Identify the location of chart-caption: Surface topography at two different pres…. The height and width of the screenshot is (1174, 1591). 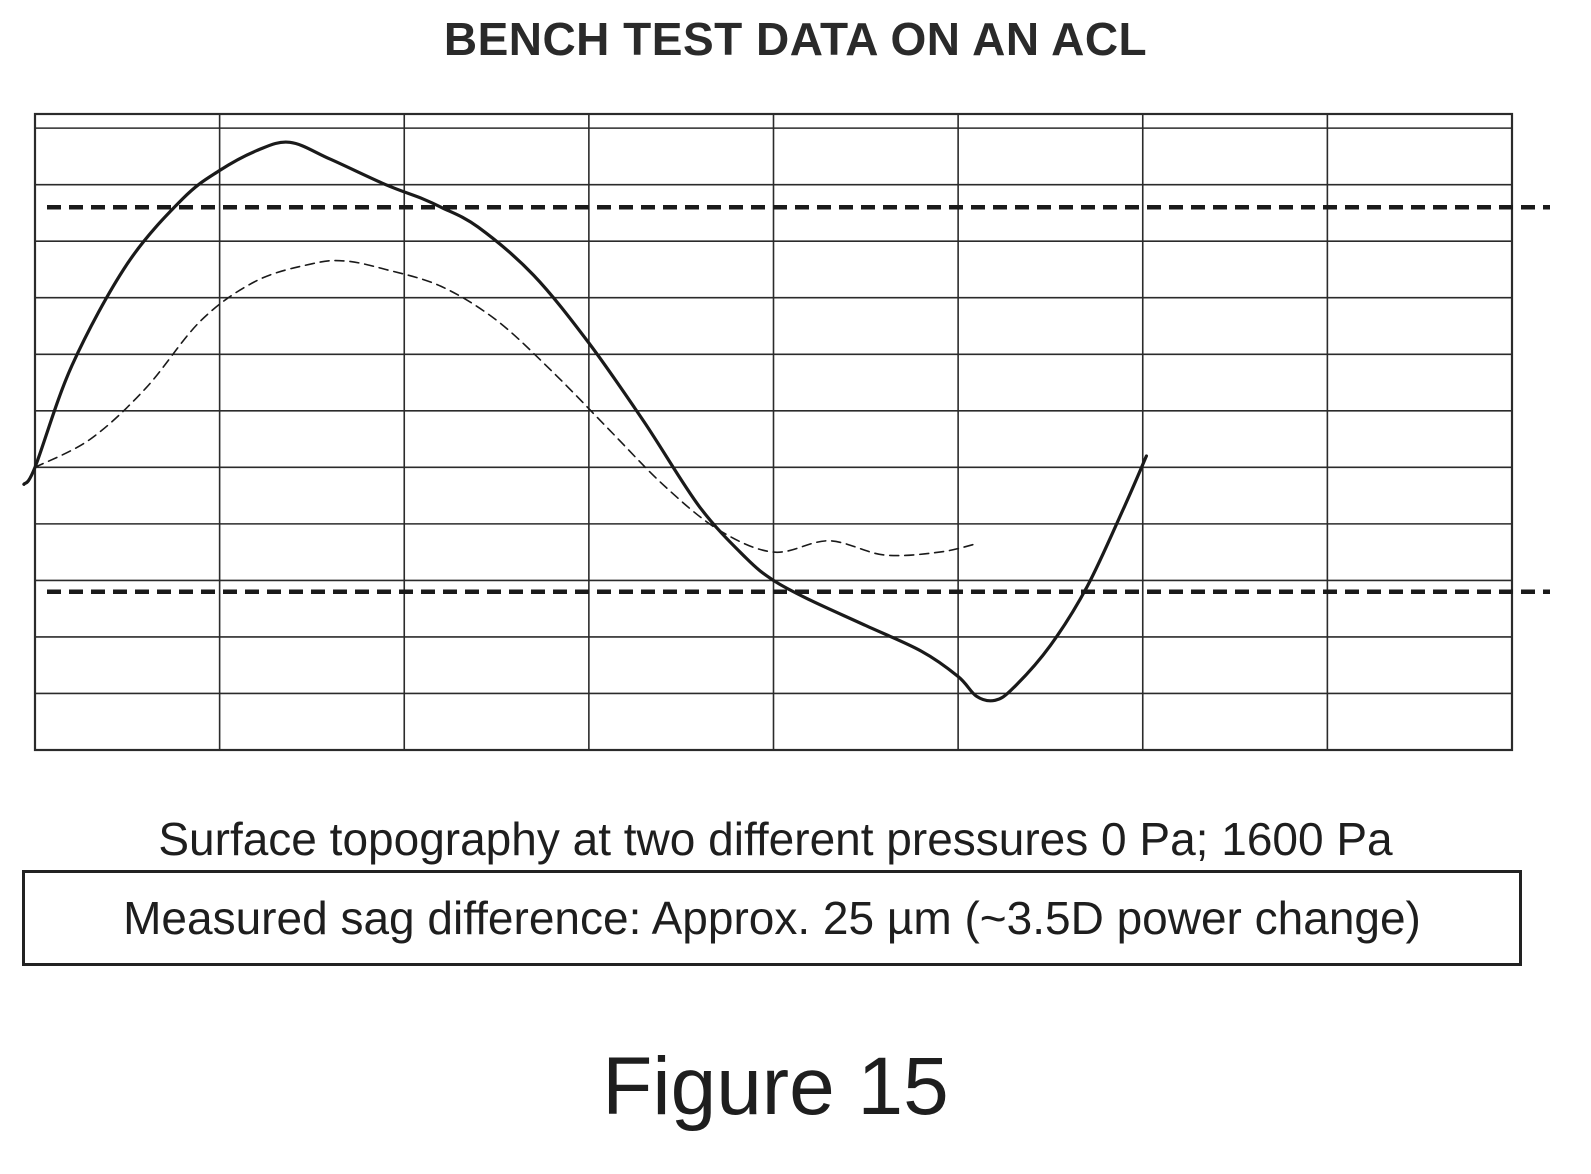
(775, 839).